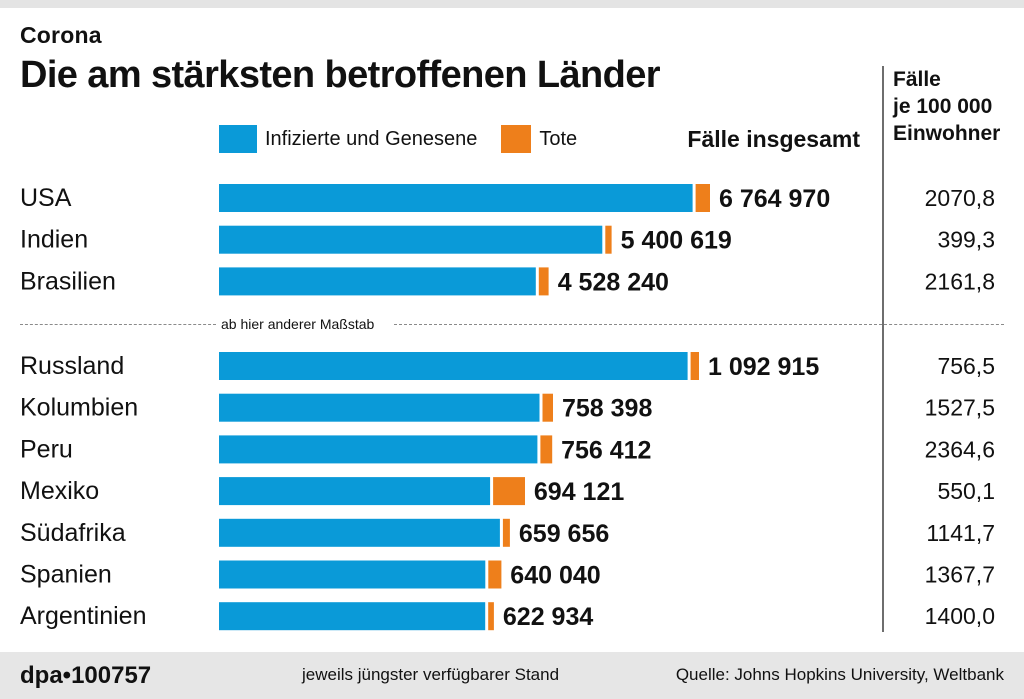 This screenshot has width=1024, height=699. Describe the element at coordinates (516, 139) in the screenshot. I see `legend-swatch-deaths` at that location.